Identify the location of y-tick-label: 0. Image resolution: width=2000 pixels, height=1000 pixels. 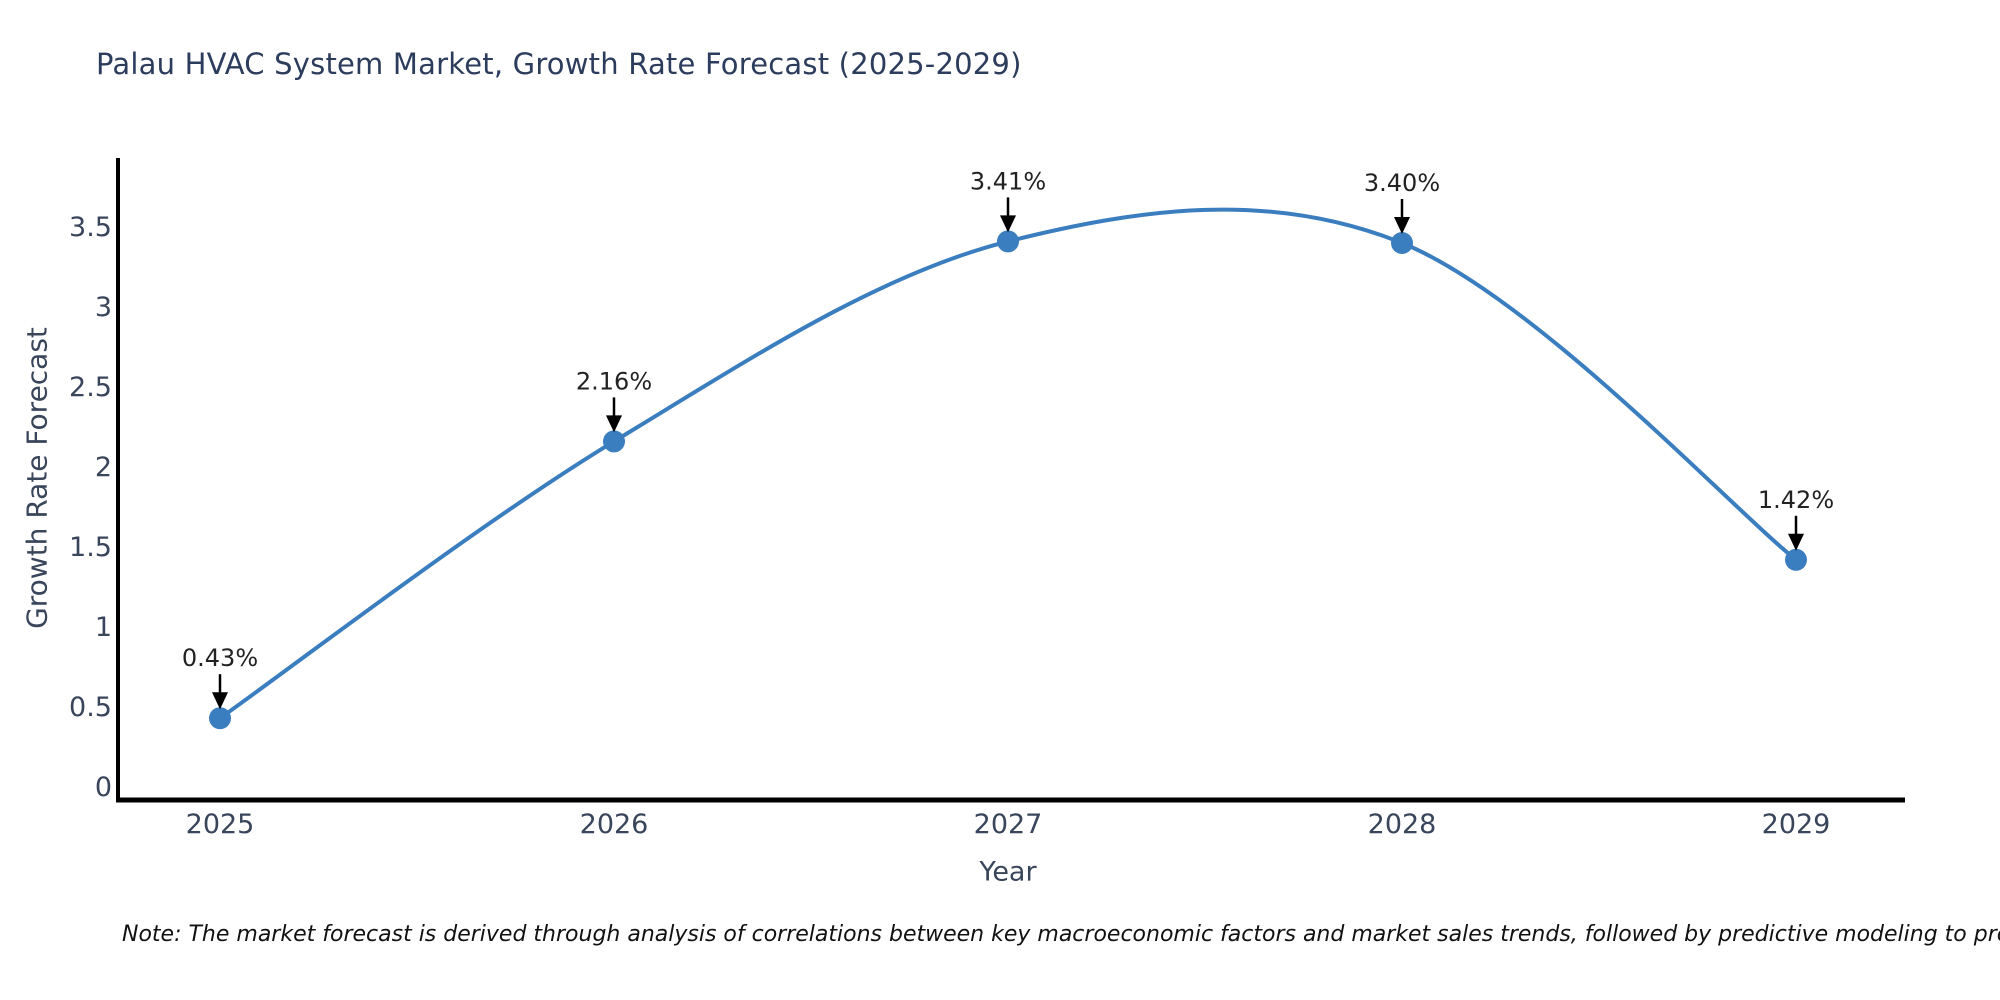
(103, 787).